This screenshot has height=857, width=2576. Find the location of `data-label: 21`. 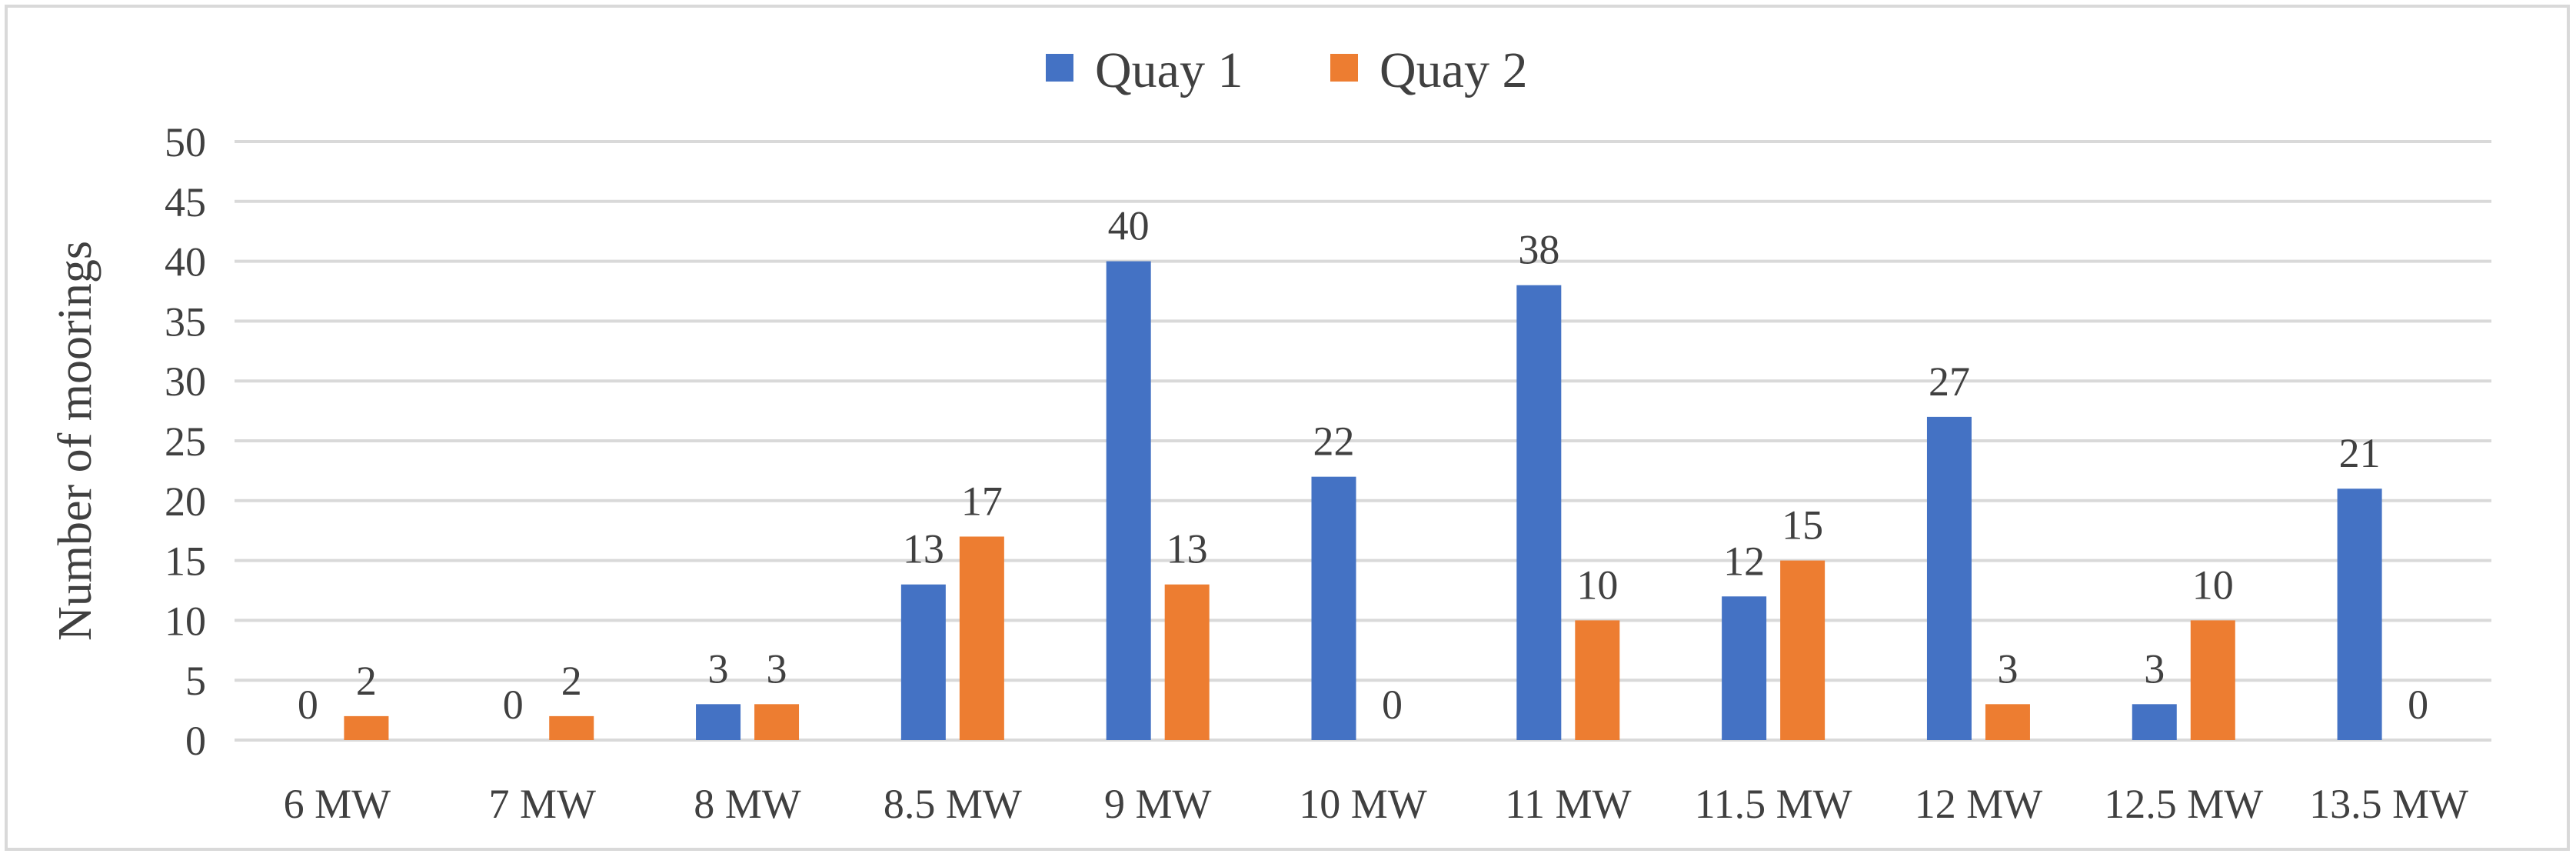

data-label: 21 is located at coordinates (2360, 453).